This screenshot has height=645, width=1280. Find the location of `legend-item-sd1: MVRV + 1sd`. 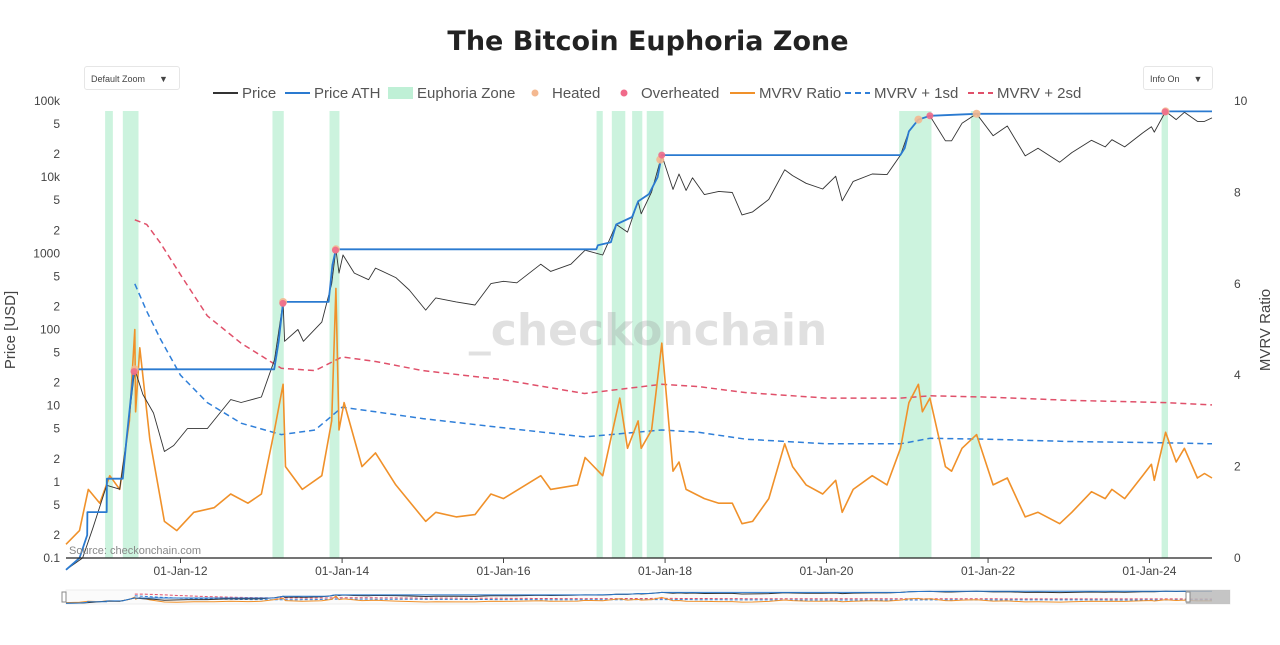

legend-item-sd1: MVRV + 1sd is located at coordinates (901, 93).